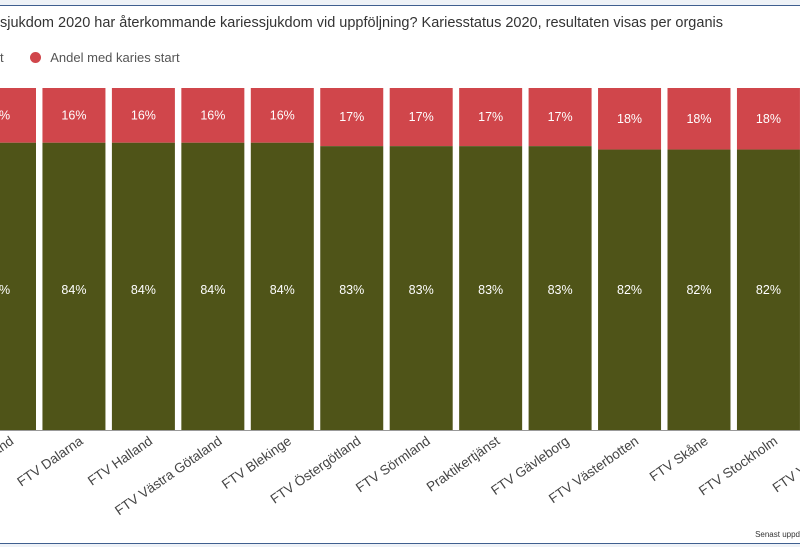  I want to click on top-border, so click(400, 3).